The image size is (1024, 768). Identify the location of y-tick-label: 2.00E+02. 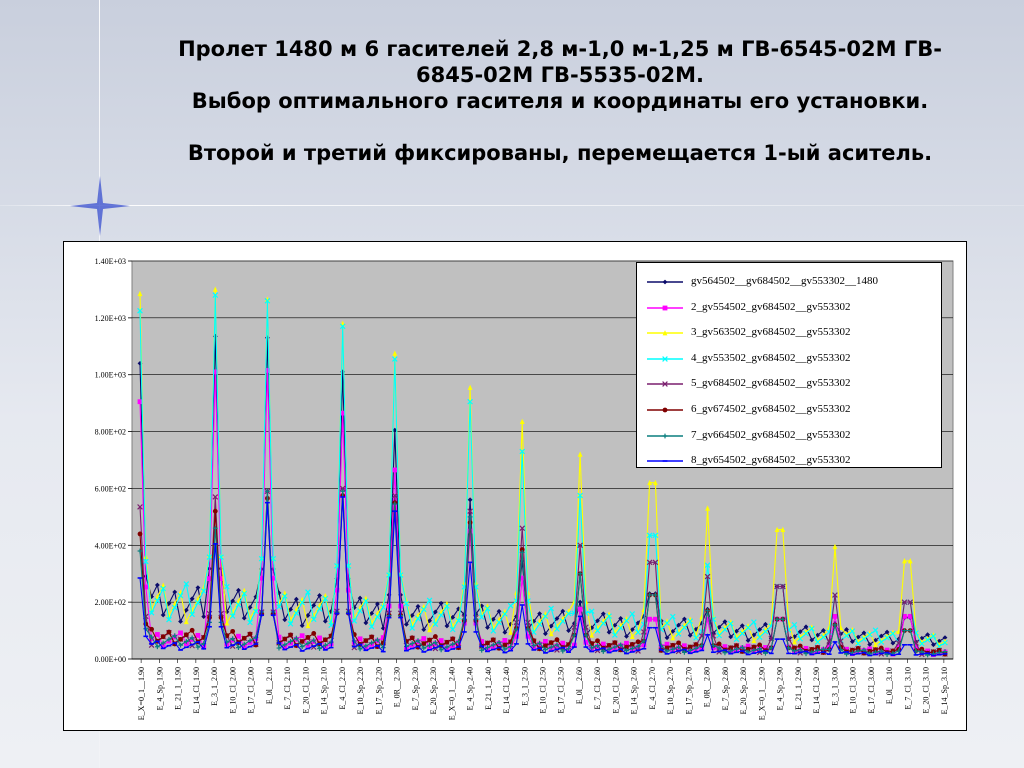
(110, 602).